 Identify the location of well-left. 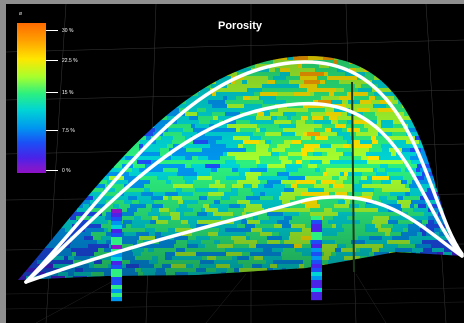
(116, 255).